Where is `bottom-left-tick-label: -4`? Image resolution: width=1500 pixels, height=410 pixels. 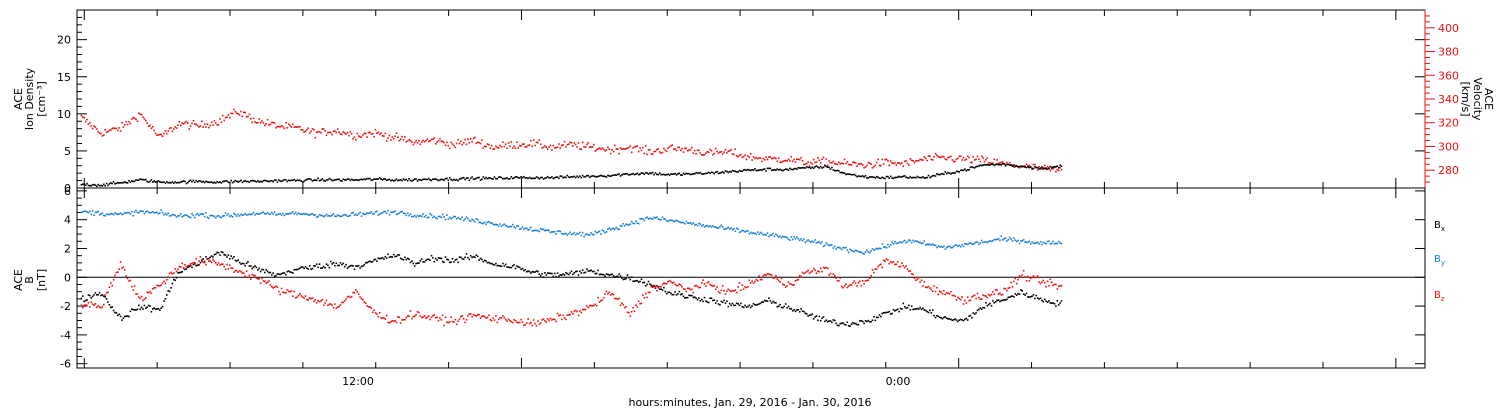 bottom-left-tick-label: -4 is located at coordinates (65, 335).